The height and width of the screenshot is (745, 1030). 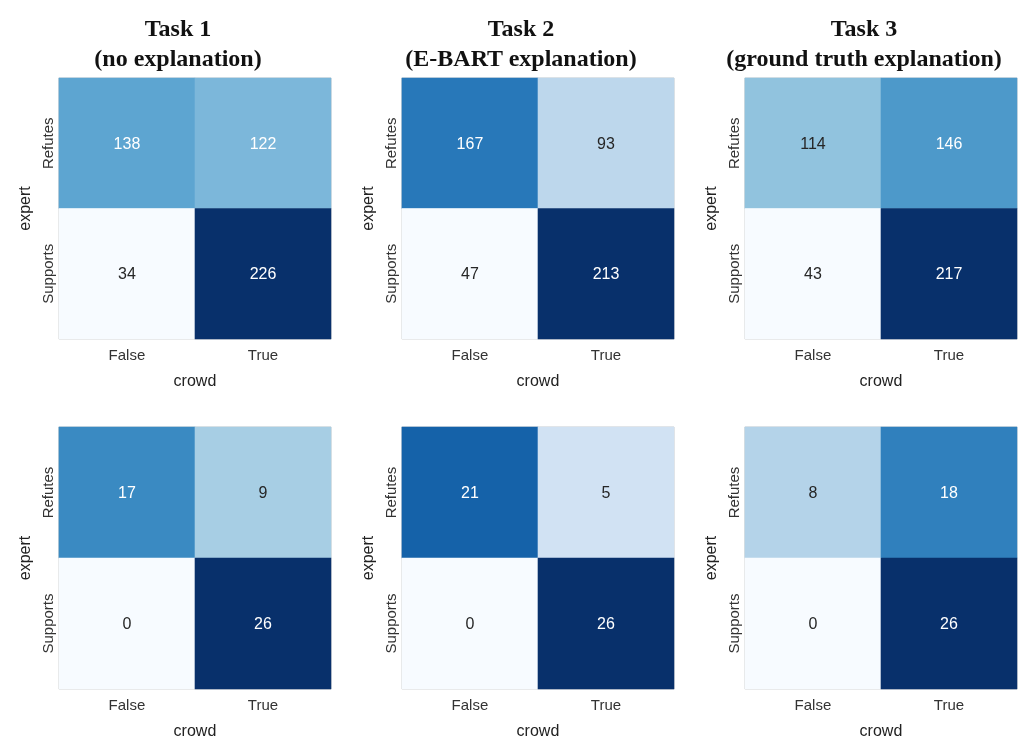 I want to click on data-label: 21, so click(x=470, y=492).